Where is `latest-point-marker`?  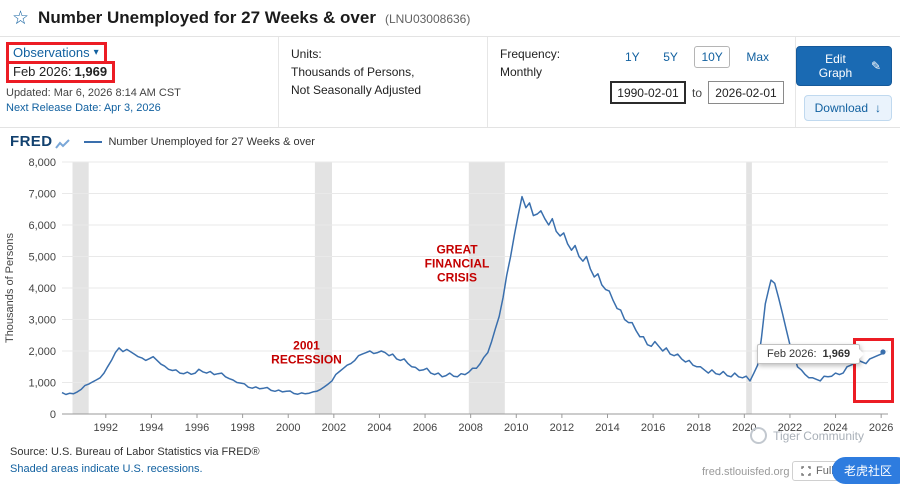 latest-point-marker is located at coordinates (883, 352).